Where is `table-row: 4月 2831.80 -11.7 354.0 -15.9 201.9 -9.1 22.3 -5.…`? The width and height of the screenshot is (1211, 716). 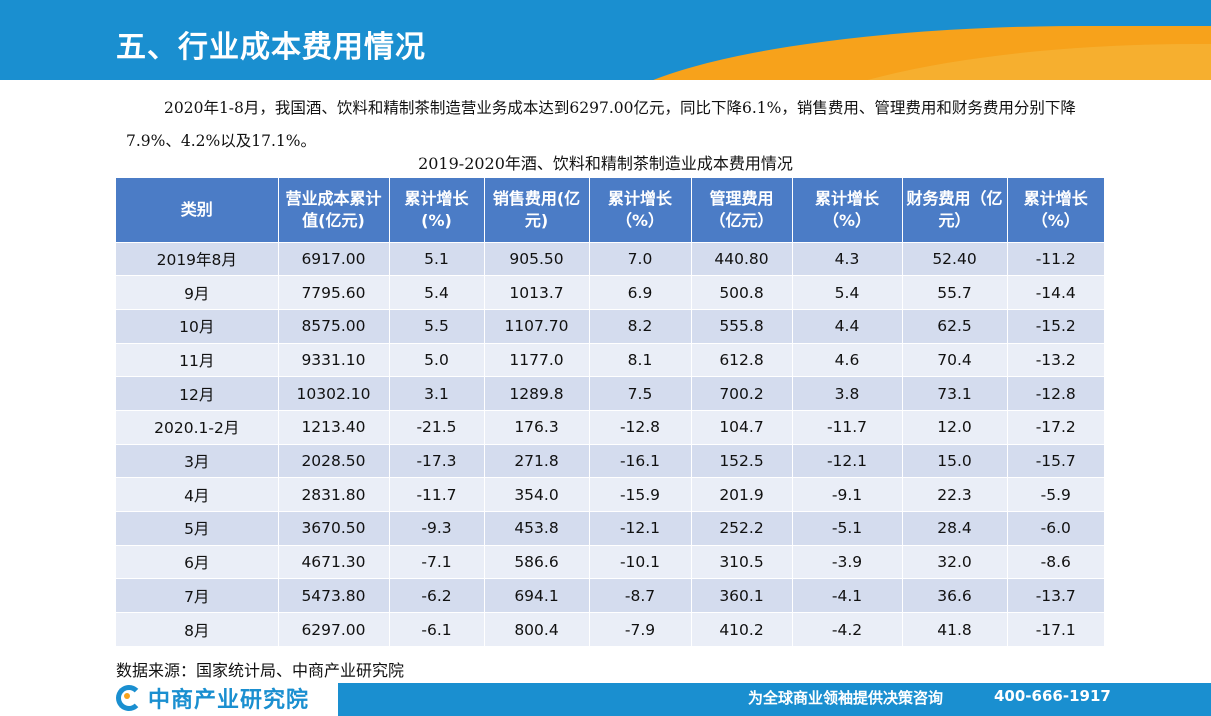 table-row: 4月 2831.80 -11.7 354.0 -15.9 201.9 -9.1 22.3 -5.… is located at coordinates (610, 494).